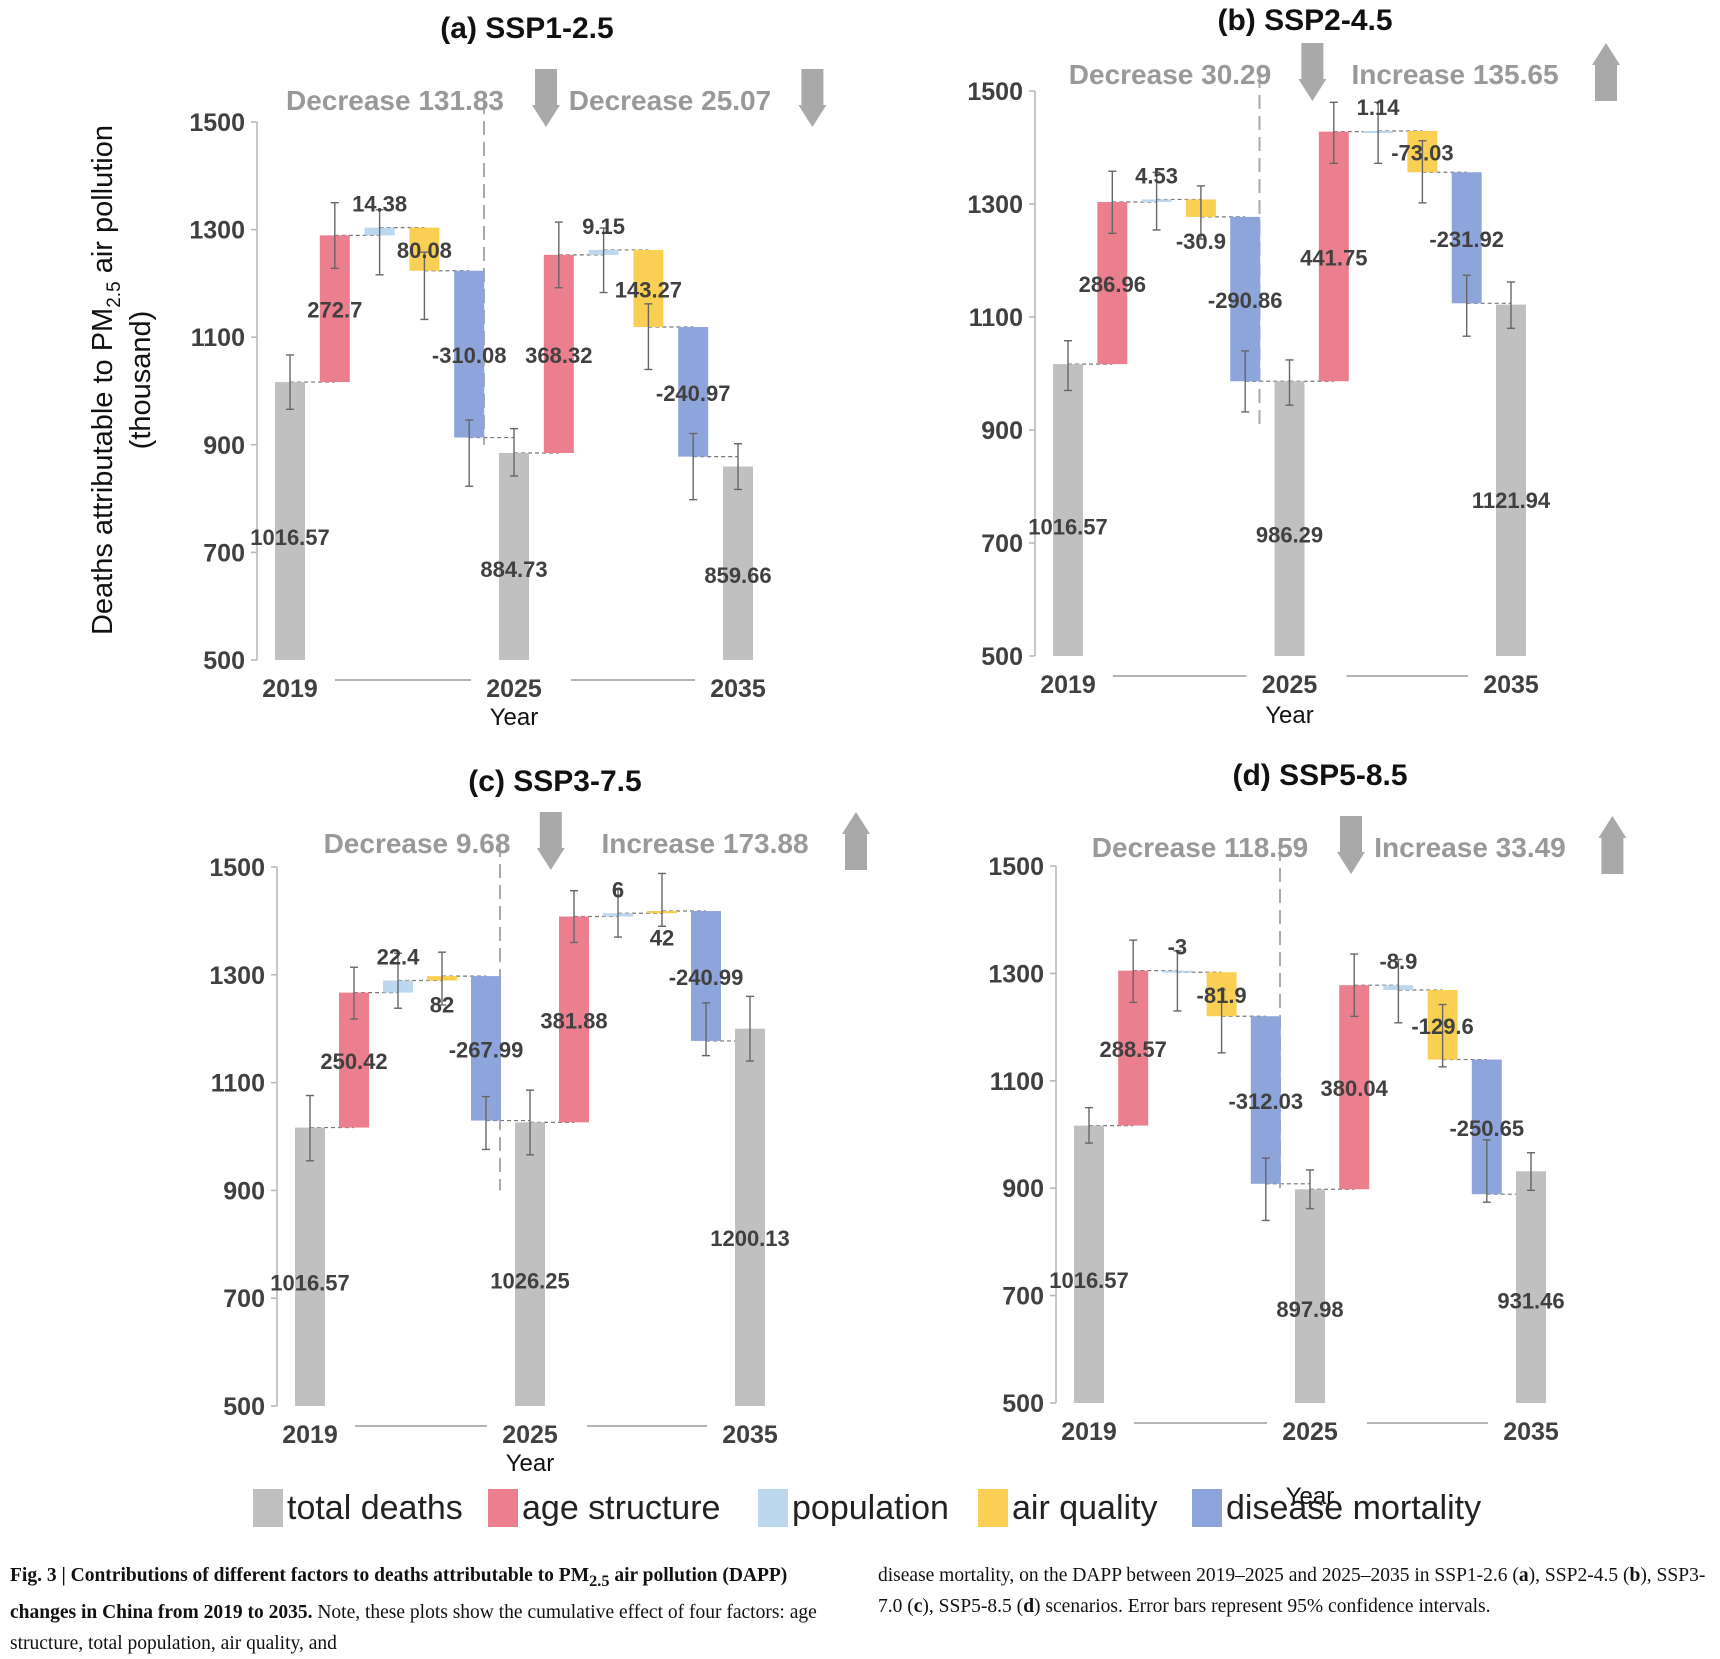 The height and width of the screenshot is (1659, 1720). I want to click on legend-swatch-mortality, so click(1207, 1508).